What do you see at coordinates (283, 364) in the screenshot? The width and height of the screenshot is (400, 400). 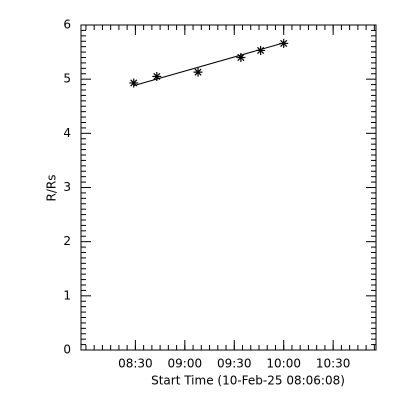 I see `x-tick-label: 10:00` at bounding box center [283, 364].